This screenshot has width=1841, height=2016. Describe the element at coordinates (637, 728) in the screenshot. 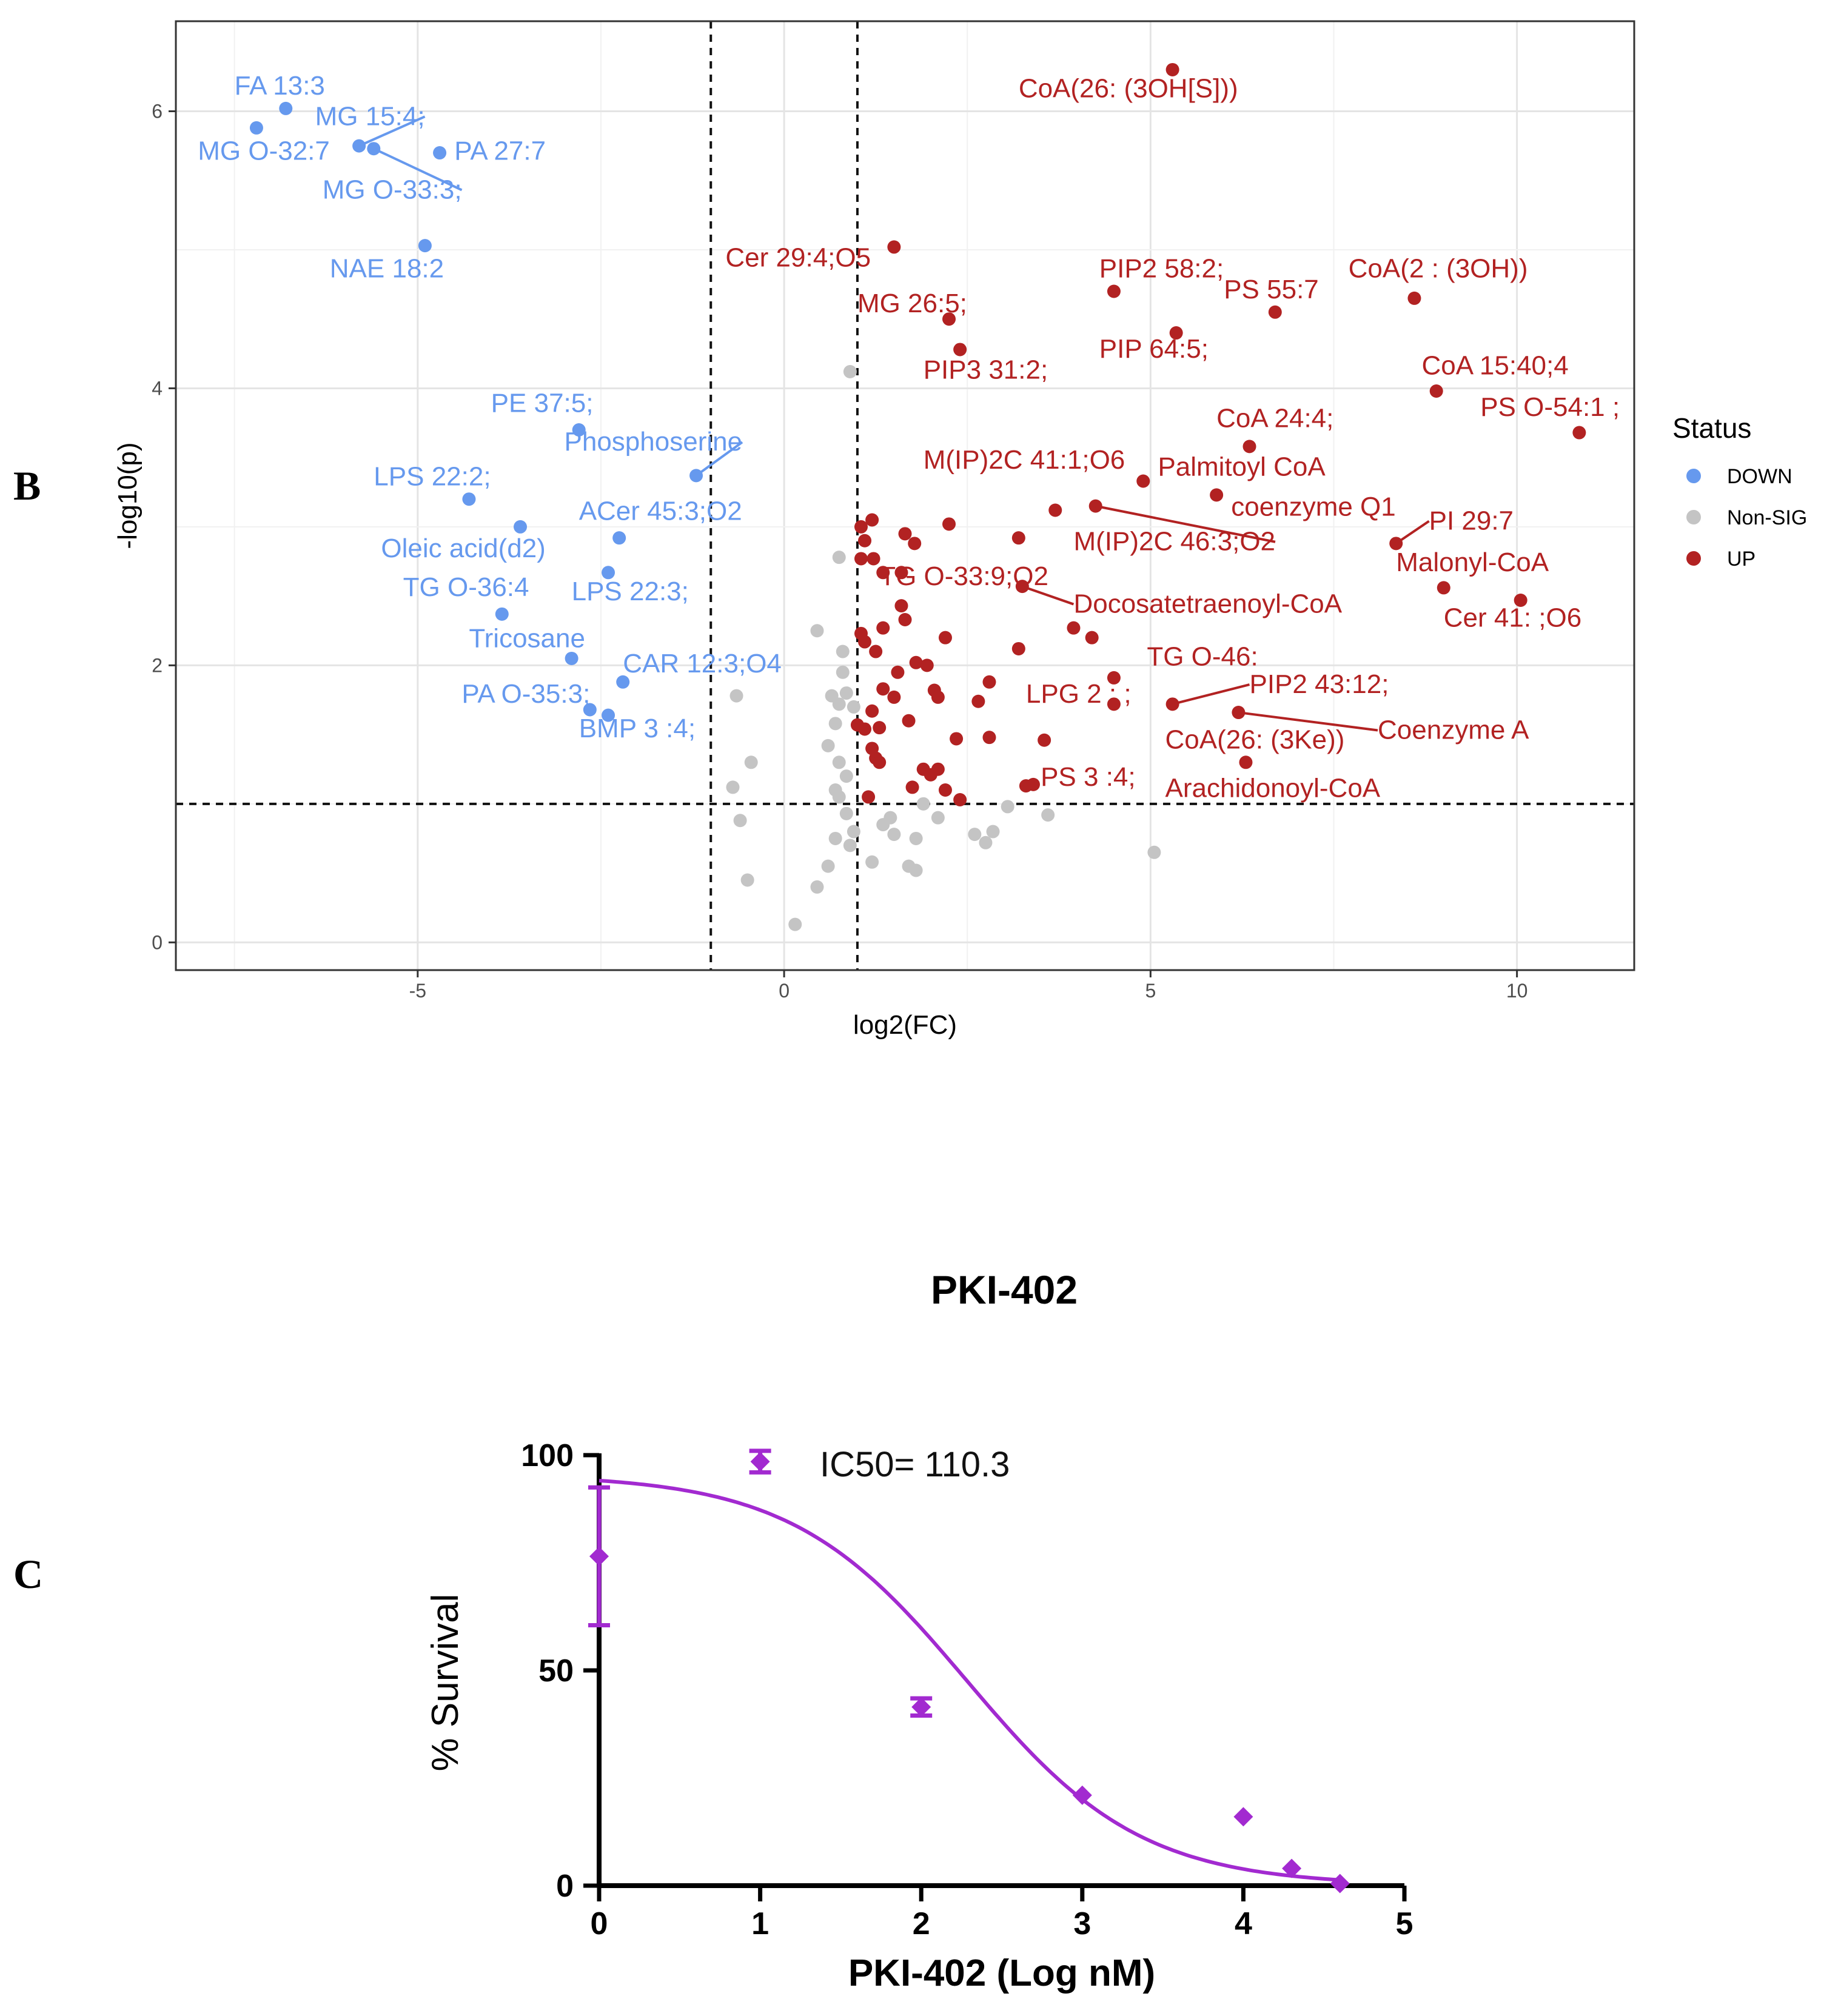

I see `point-label: BMP 3 :4;` at that location.